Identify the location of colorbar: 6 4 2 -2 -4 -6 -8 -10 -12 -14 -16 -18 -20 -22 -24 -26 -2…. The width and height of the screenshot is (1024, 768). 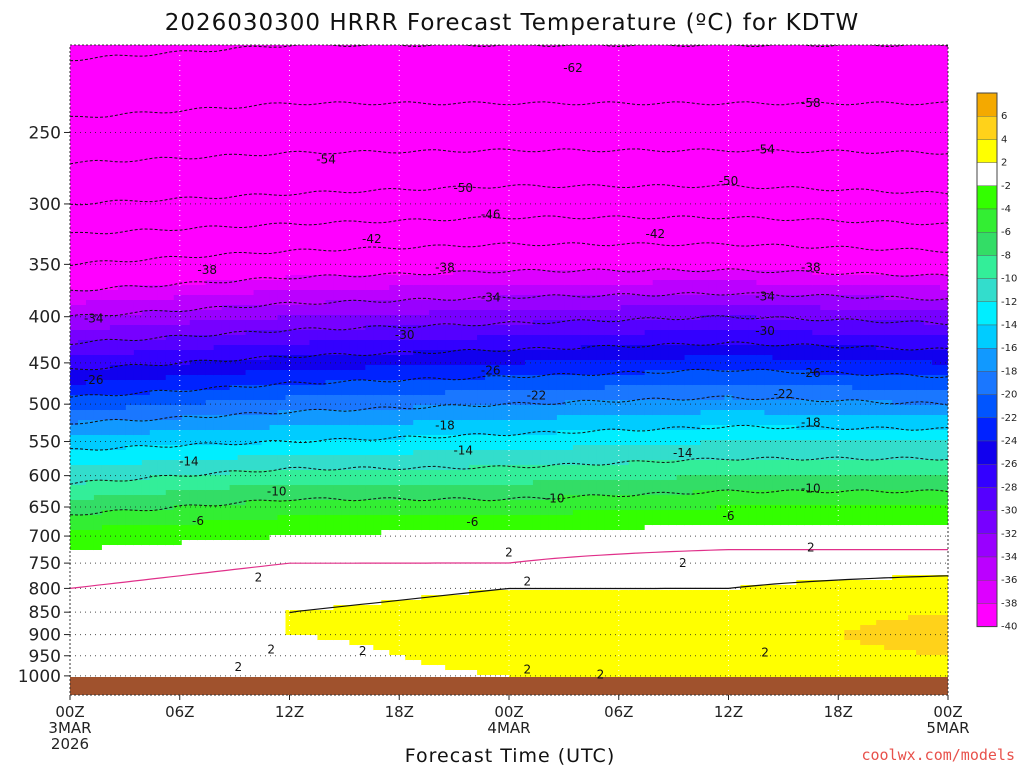
(996, 362).